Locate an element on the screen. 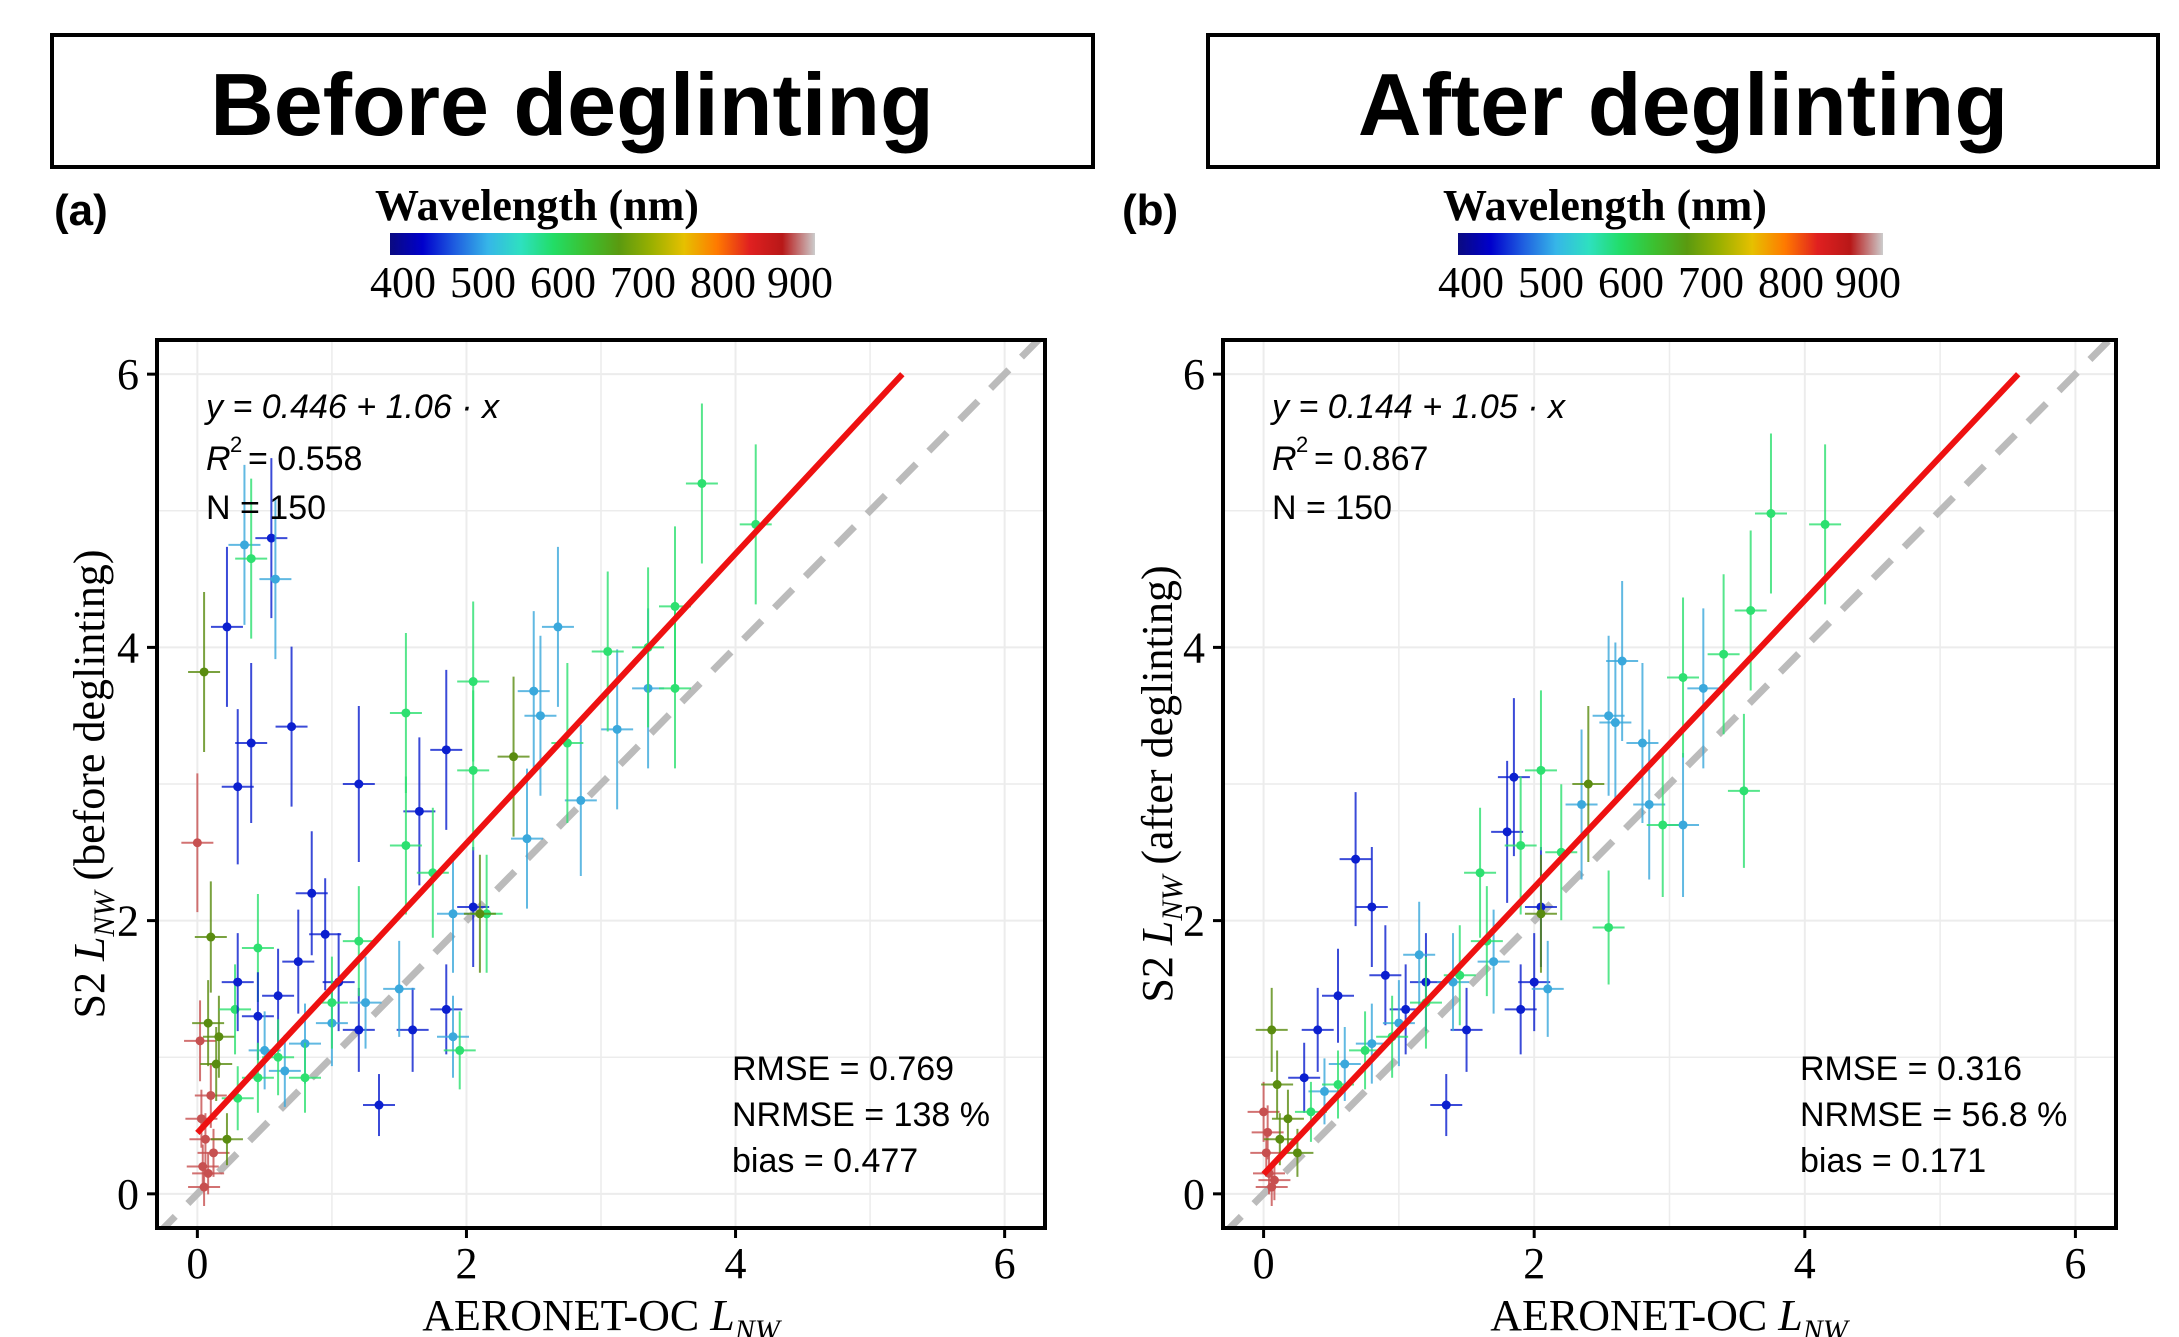 This screenshot has height=1337, width=2179. r-squared-symbol: R is located at coordinates (218, 459).